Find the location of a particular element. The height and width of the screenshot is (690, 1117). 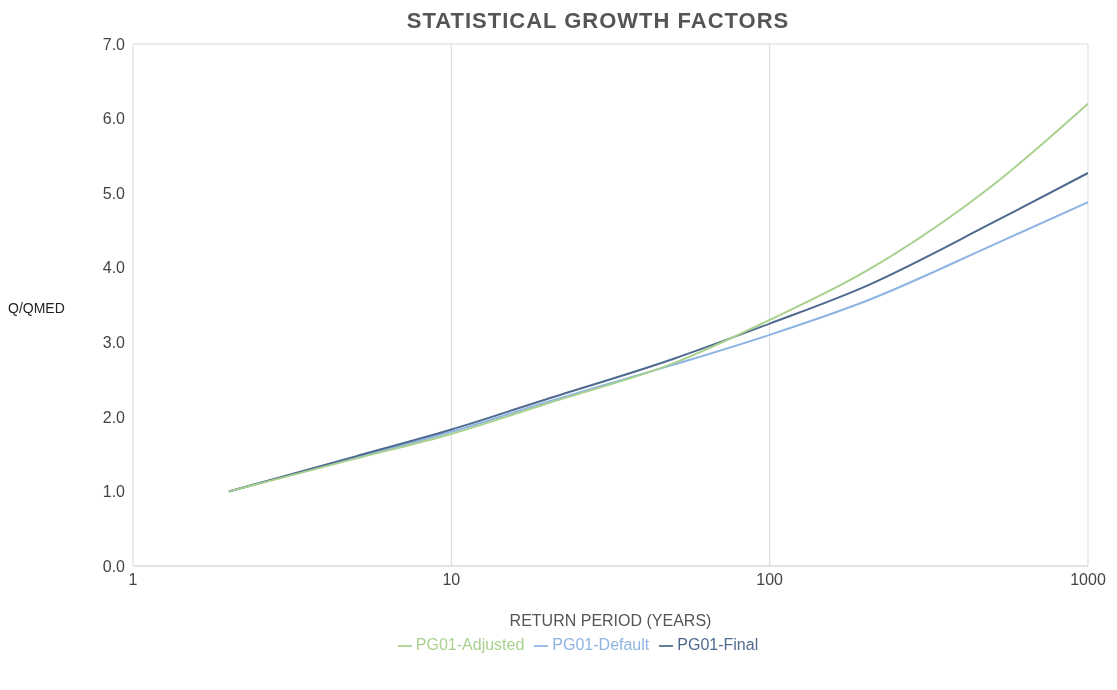

y-axis-title: Q/QMED is located at coordinates (36, 308).